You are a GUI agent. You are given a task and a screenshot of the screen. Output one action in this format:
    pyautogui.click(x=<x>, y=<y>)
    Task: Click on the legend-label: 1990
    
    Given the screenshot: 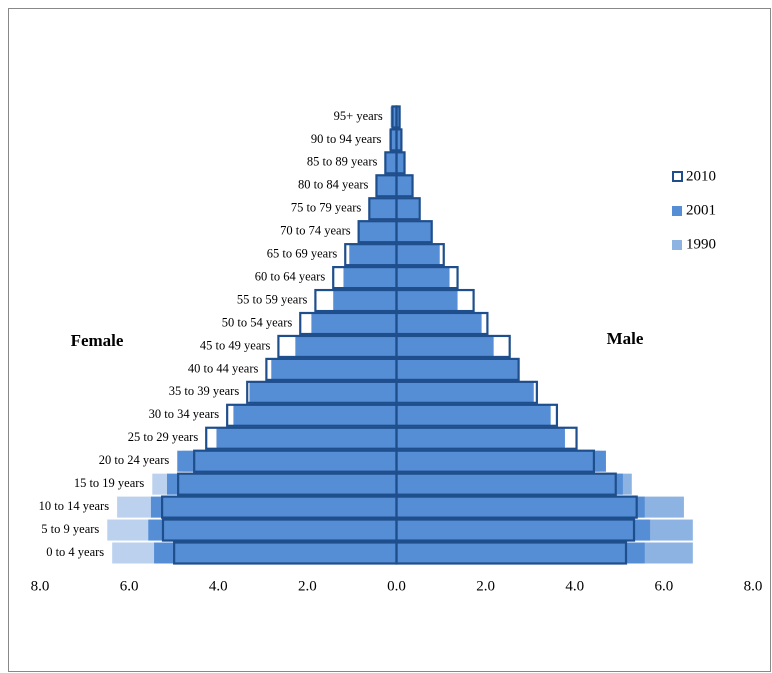 What is the action you would take?
    pyautogui.click(x=701, y=244)
    